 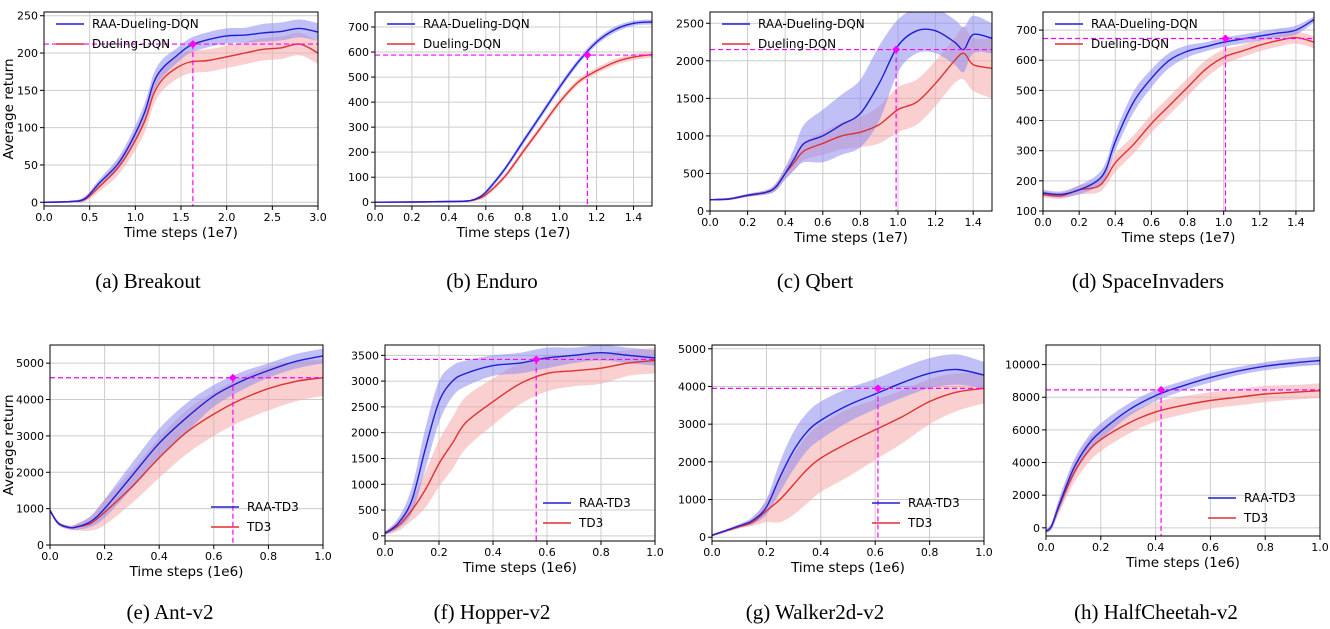 I want to click on y-tick-label: 1000, so click(x=365, y=484).